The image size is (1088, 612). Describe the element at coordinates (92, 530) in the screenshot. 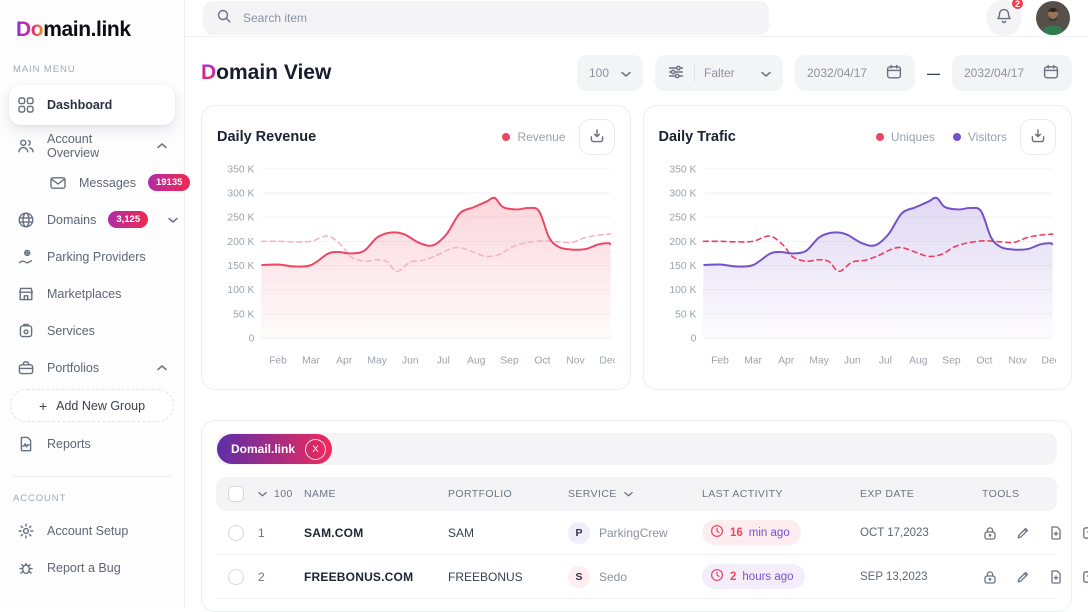

I see `sidebar-item-account-setup: Account Setup` at that location.